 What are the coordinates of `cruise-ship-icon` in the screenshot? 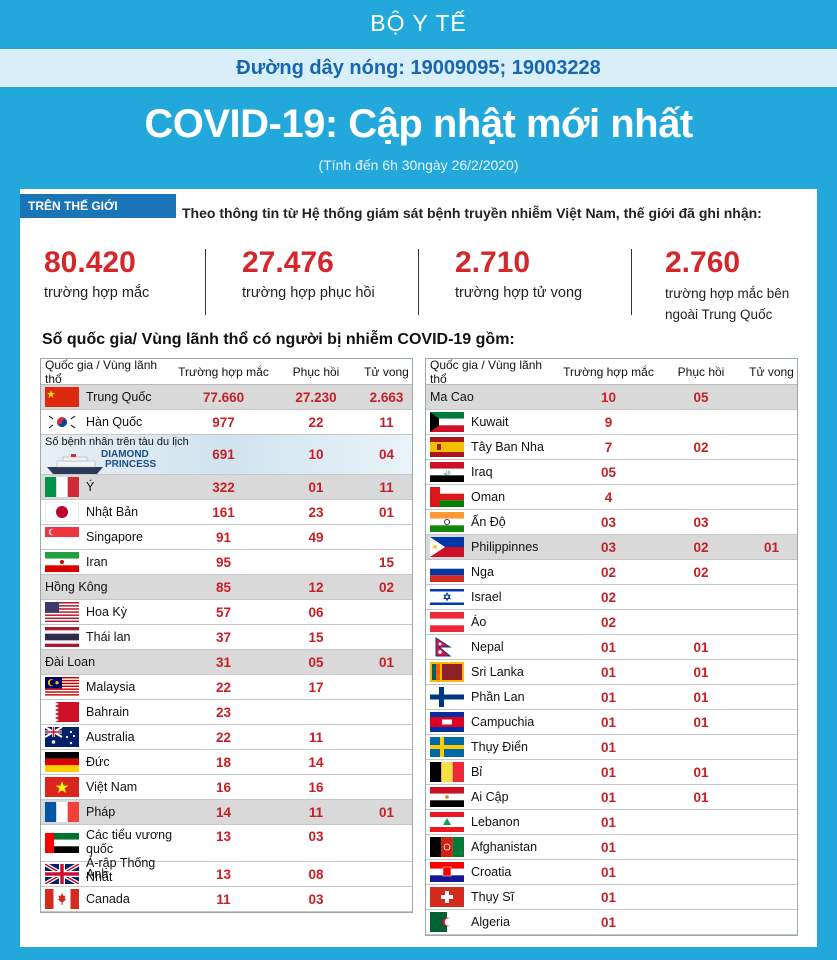 It's located at (75, 464).